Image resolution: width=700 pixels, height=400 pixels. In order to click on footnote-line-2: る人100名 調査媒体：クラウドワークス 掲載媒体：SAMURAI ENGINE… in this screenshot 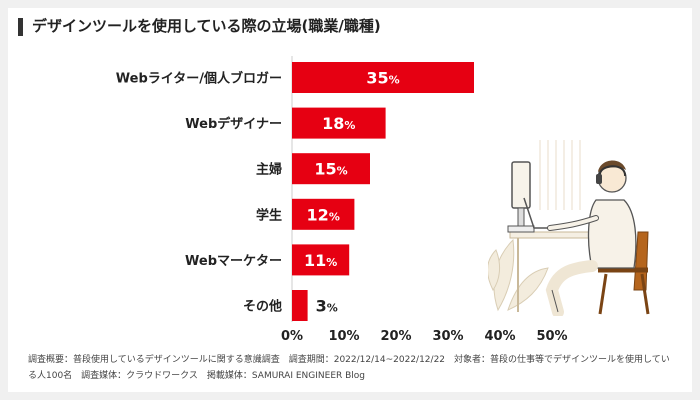, I will do `click(197, 376)`.